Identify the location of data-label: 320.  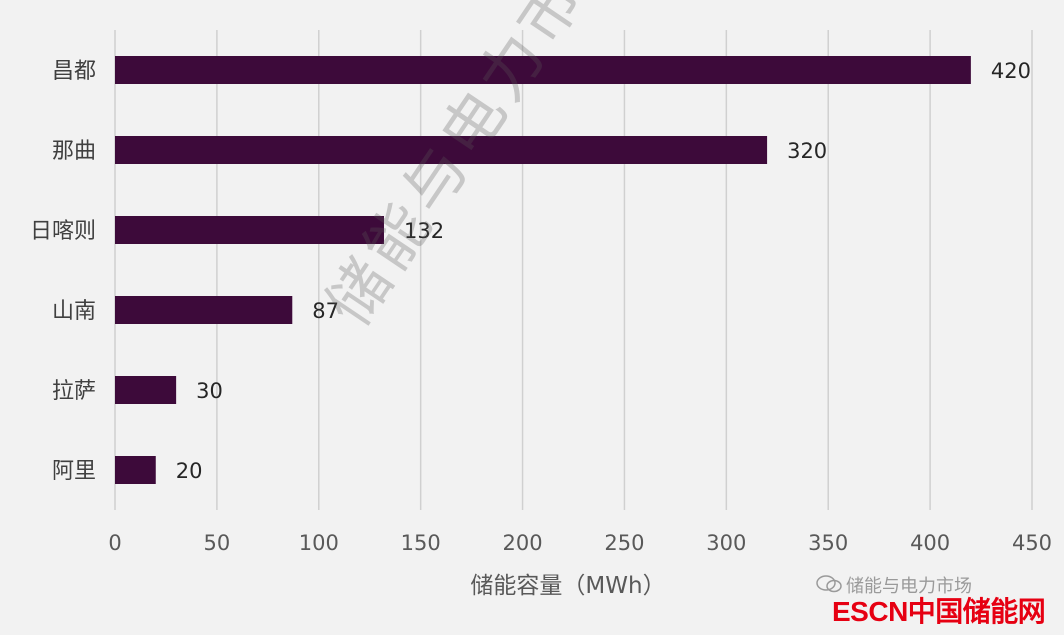
(807, 151).